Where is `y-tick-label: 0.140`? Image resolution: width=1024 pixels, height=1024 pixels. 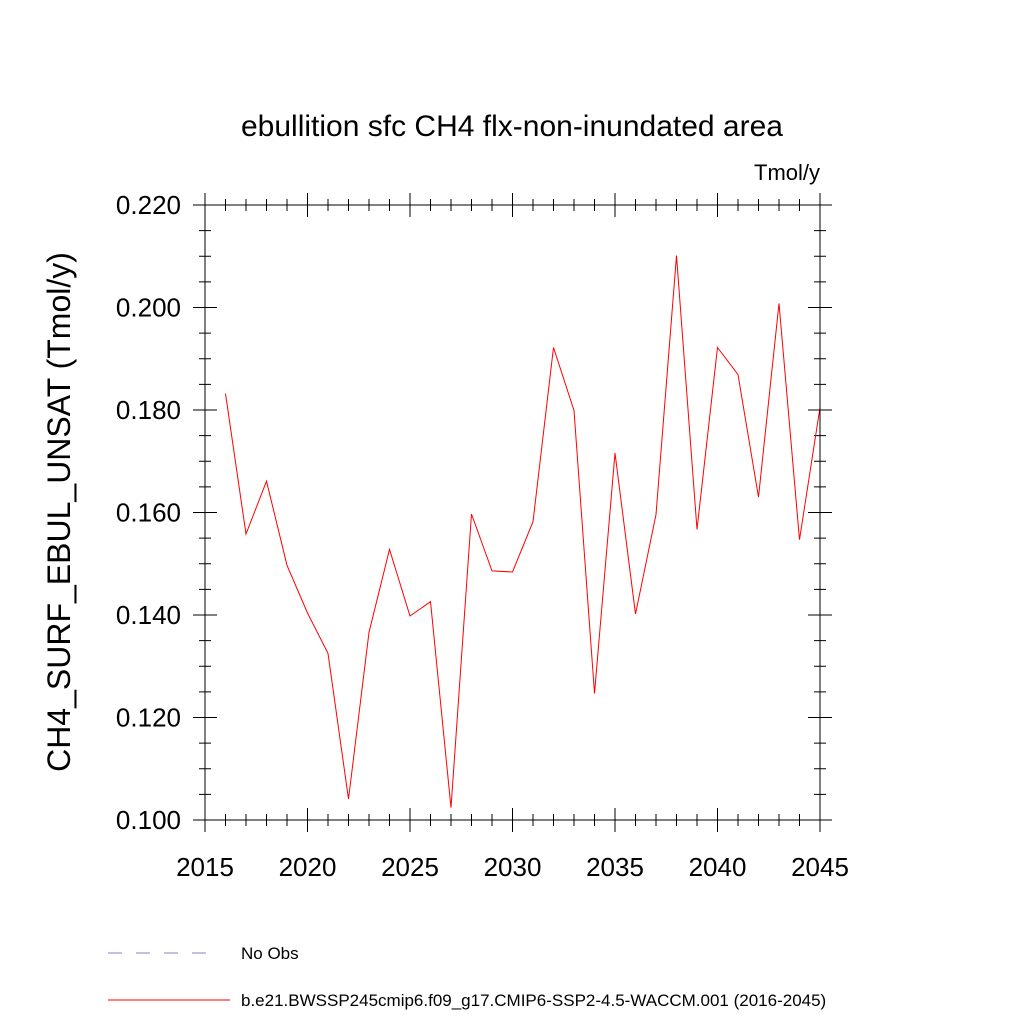 y-tick-label: 0.140 is located at coordinates (148, 615).